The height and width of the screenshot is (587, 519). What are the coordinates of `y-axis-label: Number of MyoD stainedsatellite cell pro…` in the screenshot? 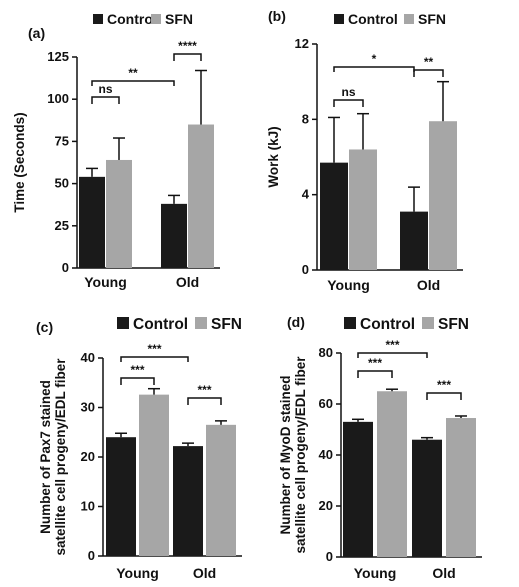 It's located at (293, 455).